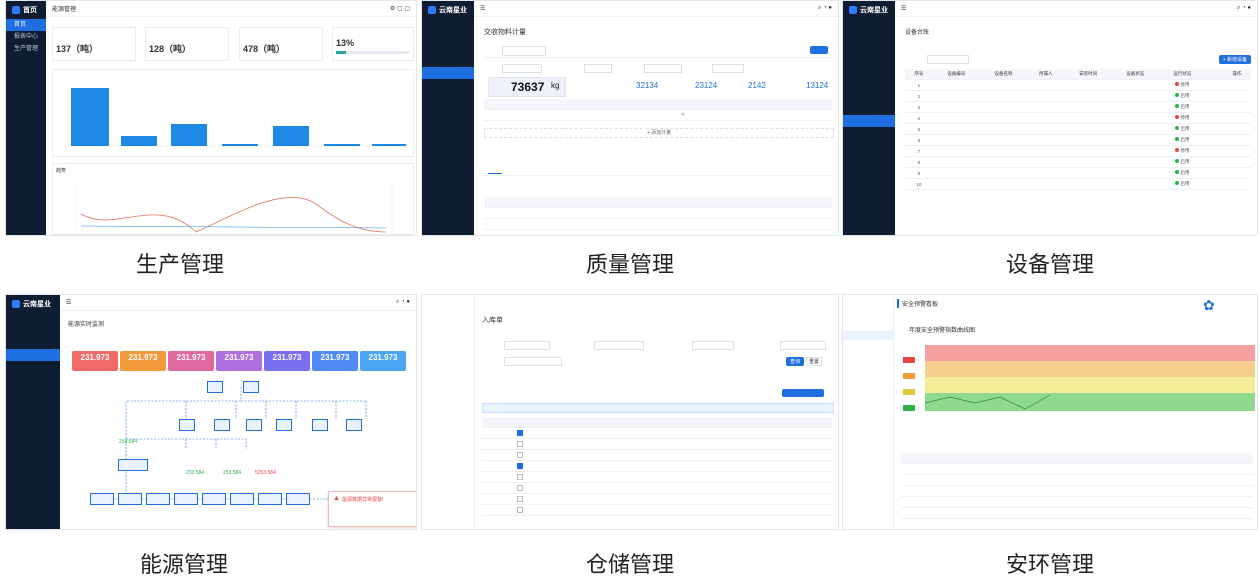  What do you see at coordinates (26, 37) in the screenshot?
I see `sidebar-item: 报表中心` at bounding box center [26, 37].